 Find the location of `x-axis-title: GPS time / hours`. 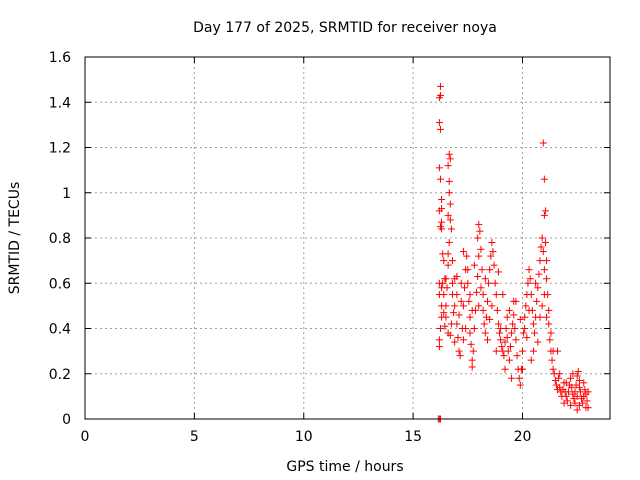

x-axis-title: GPS time / hours is located at coordinates (344, 467).